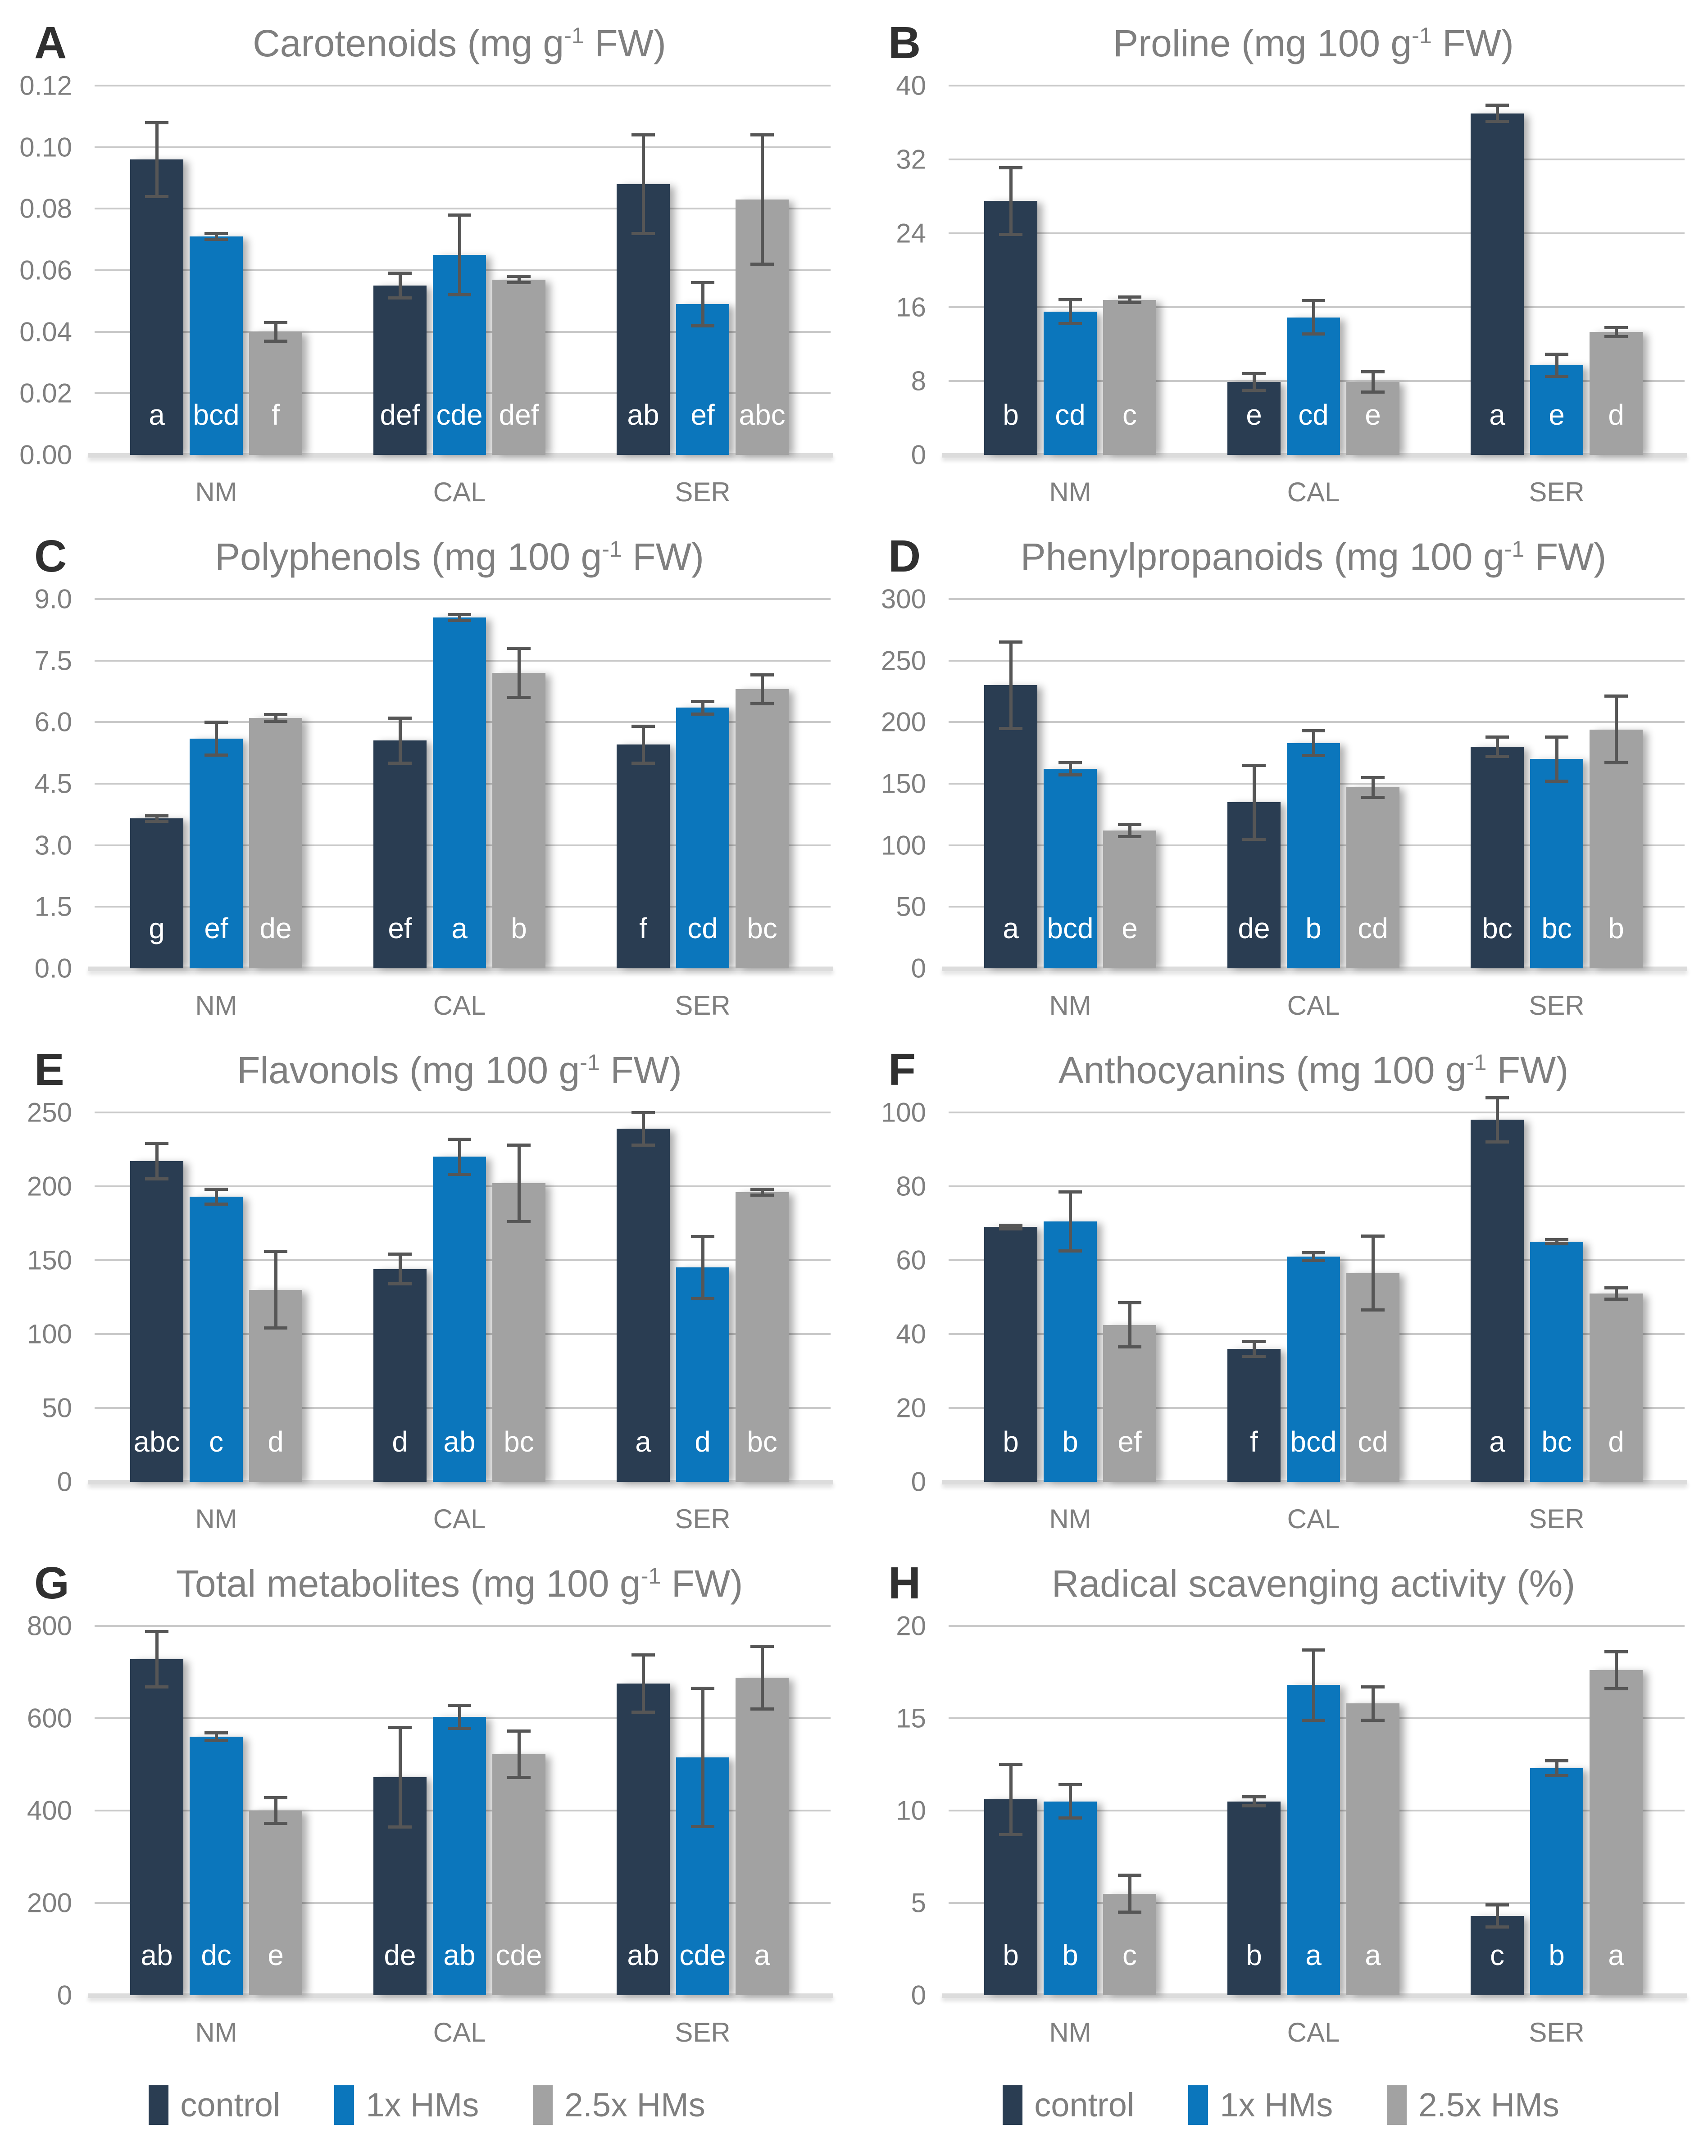 The image size is (1708, 2156). I want to click on significance-letter: ef, so click(216, 928).